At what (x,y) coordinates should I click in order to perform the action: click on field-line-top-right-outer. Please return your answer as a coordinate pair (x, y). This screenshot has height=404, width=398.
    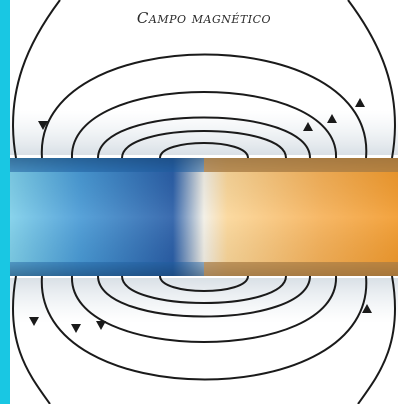
    Looking at the image, I should click on (371, 79).